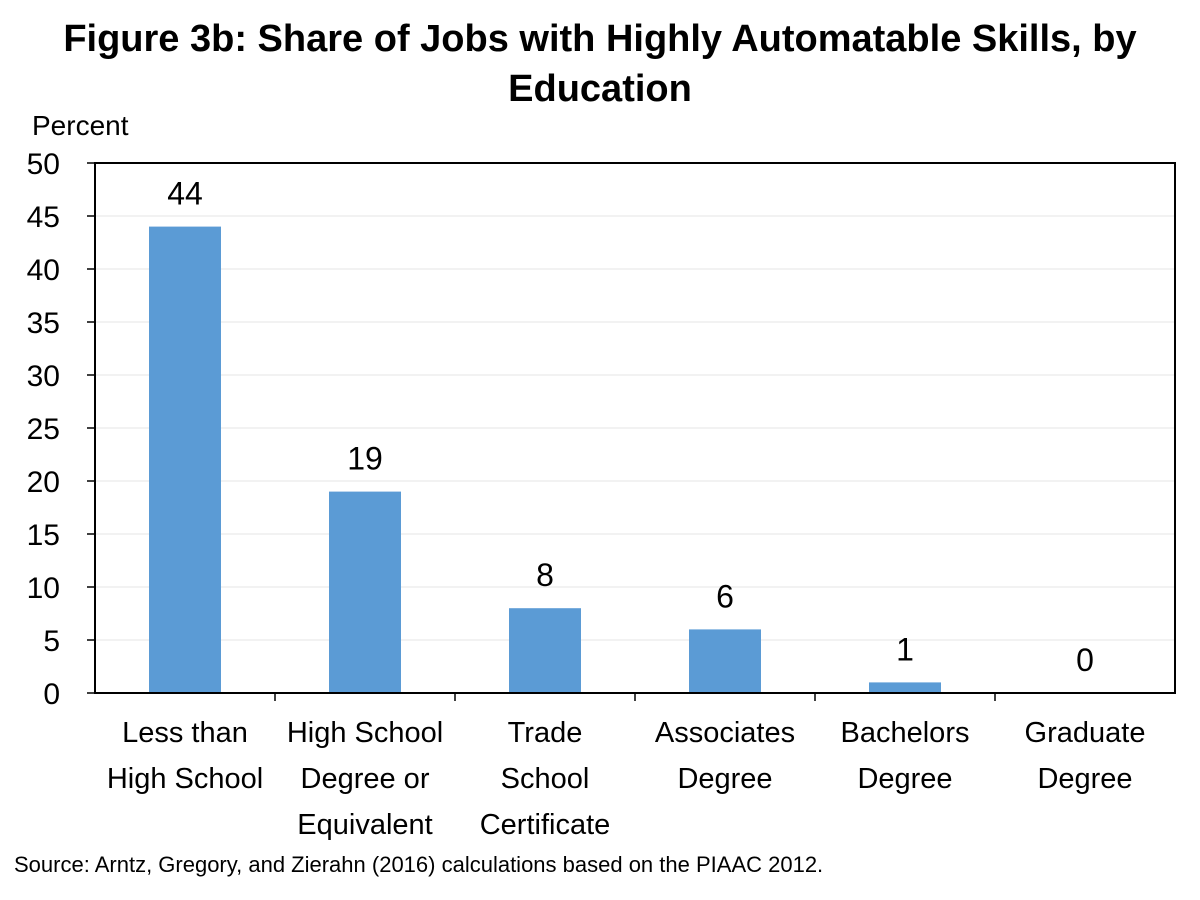 The width and height of the screenshot is (1200, 900). I want to click on data-label: 44, so click(185, 194).